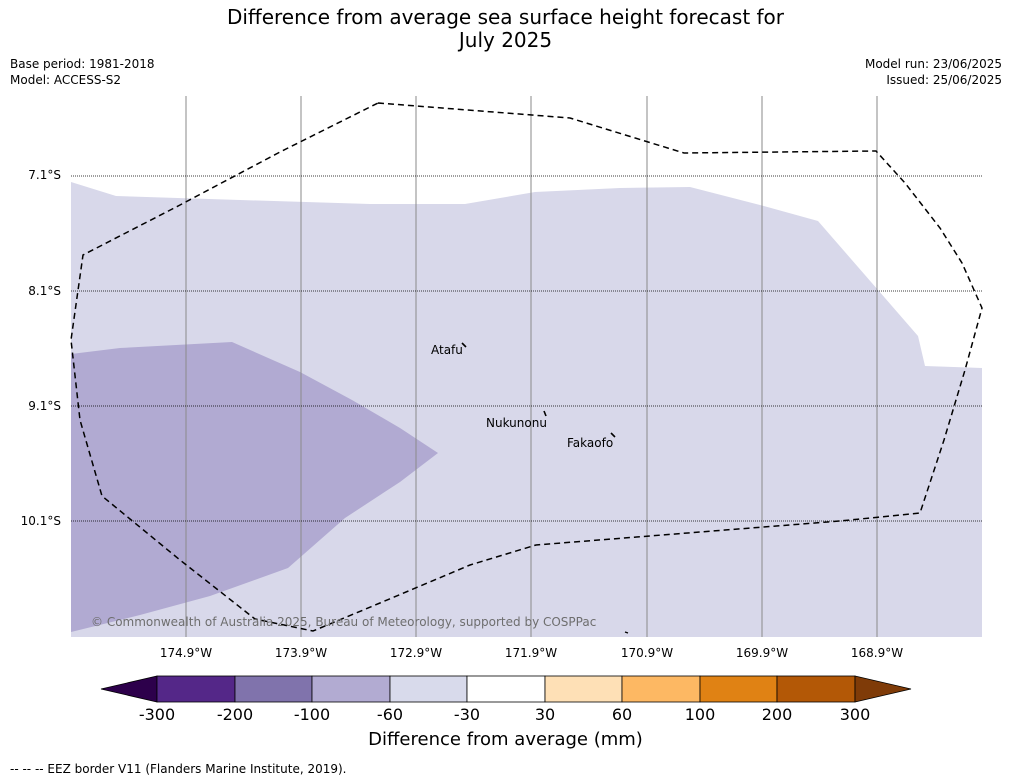 The width and height of the screenshot is (1011, 781). Describe the element at coordinates (877, 653) in the screenshot. I see `lon-label-7: 168.9°W` at that location.